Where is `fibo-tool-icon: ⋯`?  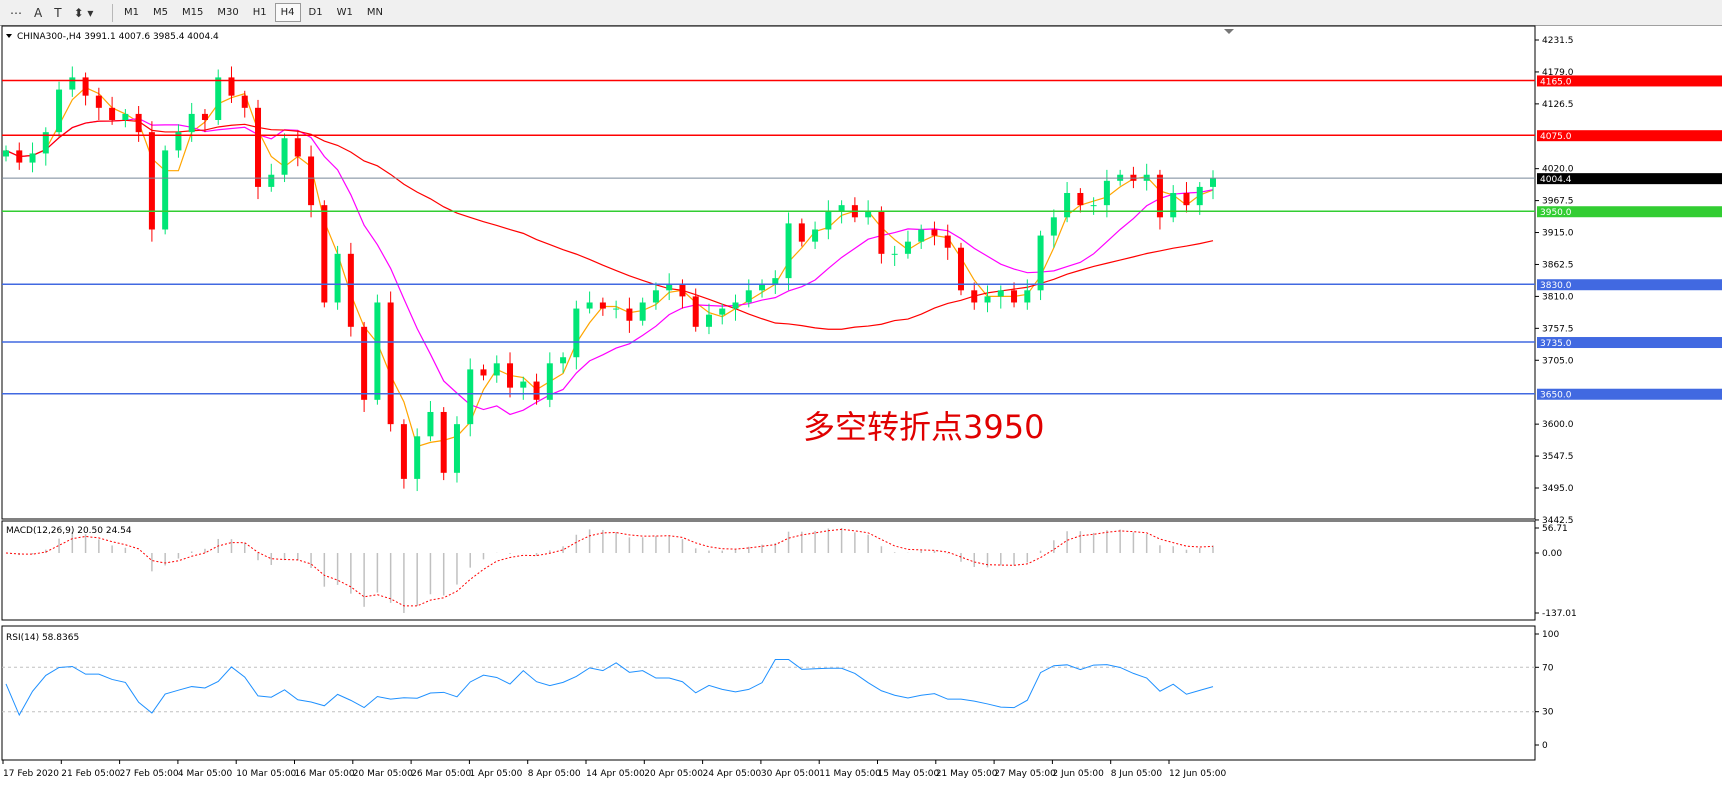 fibo-tool-icon: ⋯ is located at coordinates (16, 12).